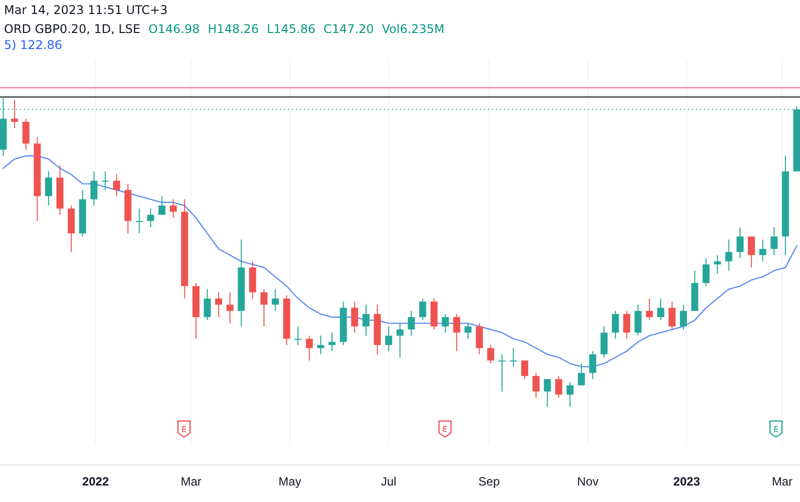 The height and width of the screenshot is (502, 800). Describe the element at coordinates (86, 10) in the screenshot. I see `chart-subtitle: Mar 14, 2023 11:51 UTC+3` at that location.